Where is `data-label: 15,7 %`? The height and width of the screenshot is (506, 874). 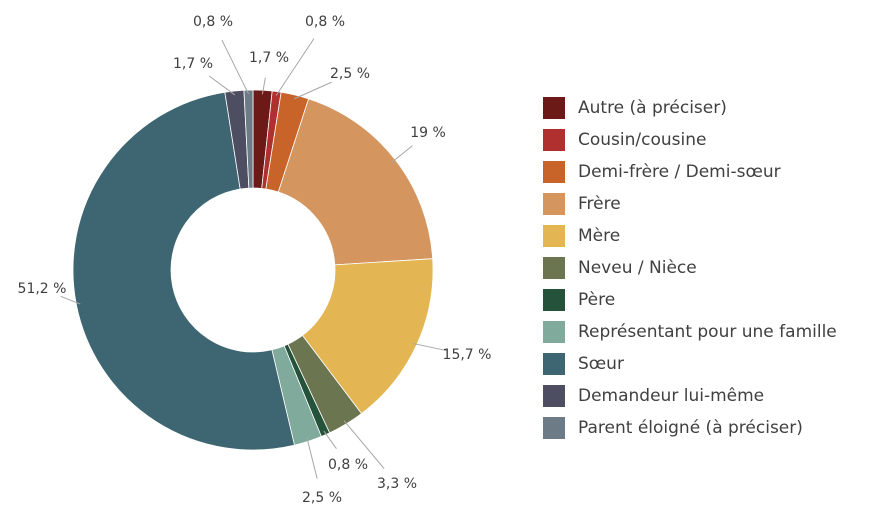 data-label: 15,7 % is located at coordinates (467, 355).